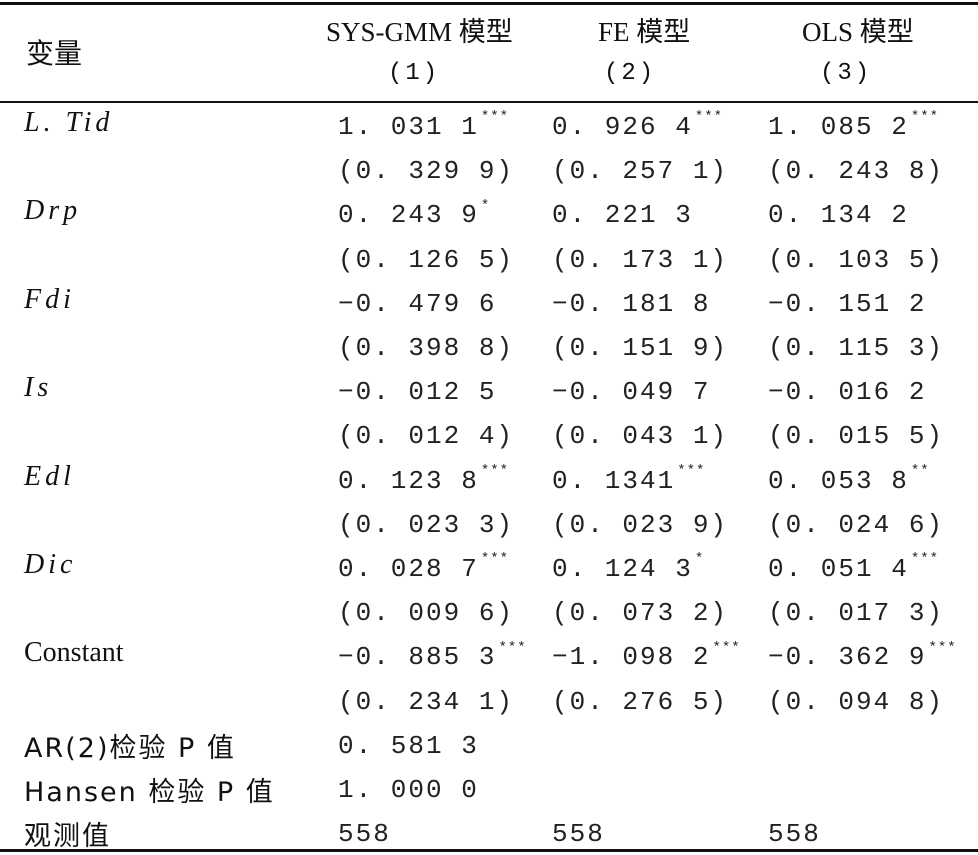 Image resolution: width=978 pixels, height=855 pixels. I want to click on cell-model-1: (0. 329 9), so click(426, 171).